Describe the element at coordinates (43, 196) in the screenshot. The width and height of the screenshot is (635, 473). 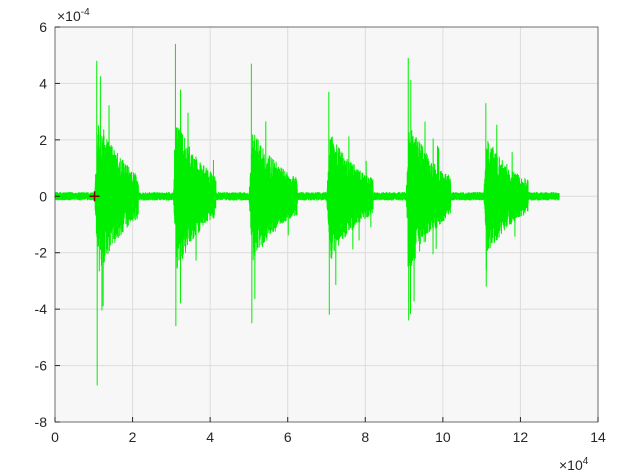
I see `y-tick-label: 0` at that location.